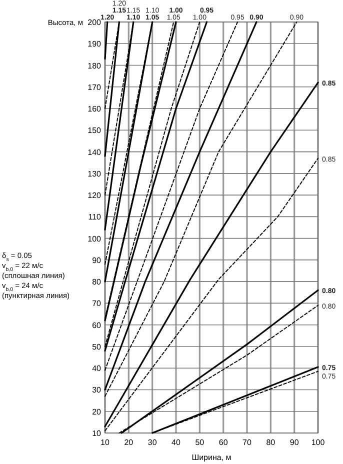 The image size is (343, 464). What do you see at coordinates (105, 442) in the screenshot?
I see `x-tick-label: 10` at bounding box center [105, 442].